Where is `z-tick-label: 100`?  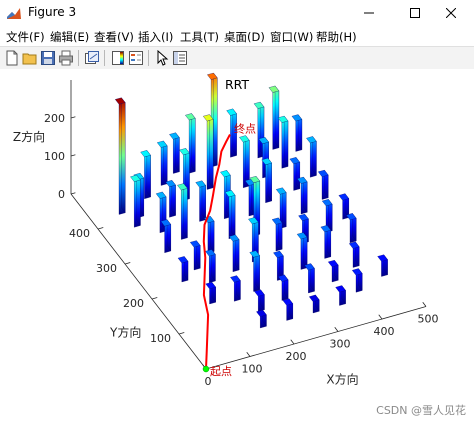 z-tick-label: 100 is located at coordinates (54, 156).